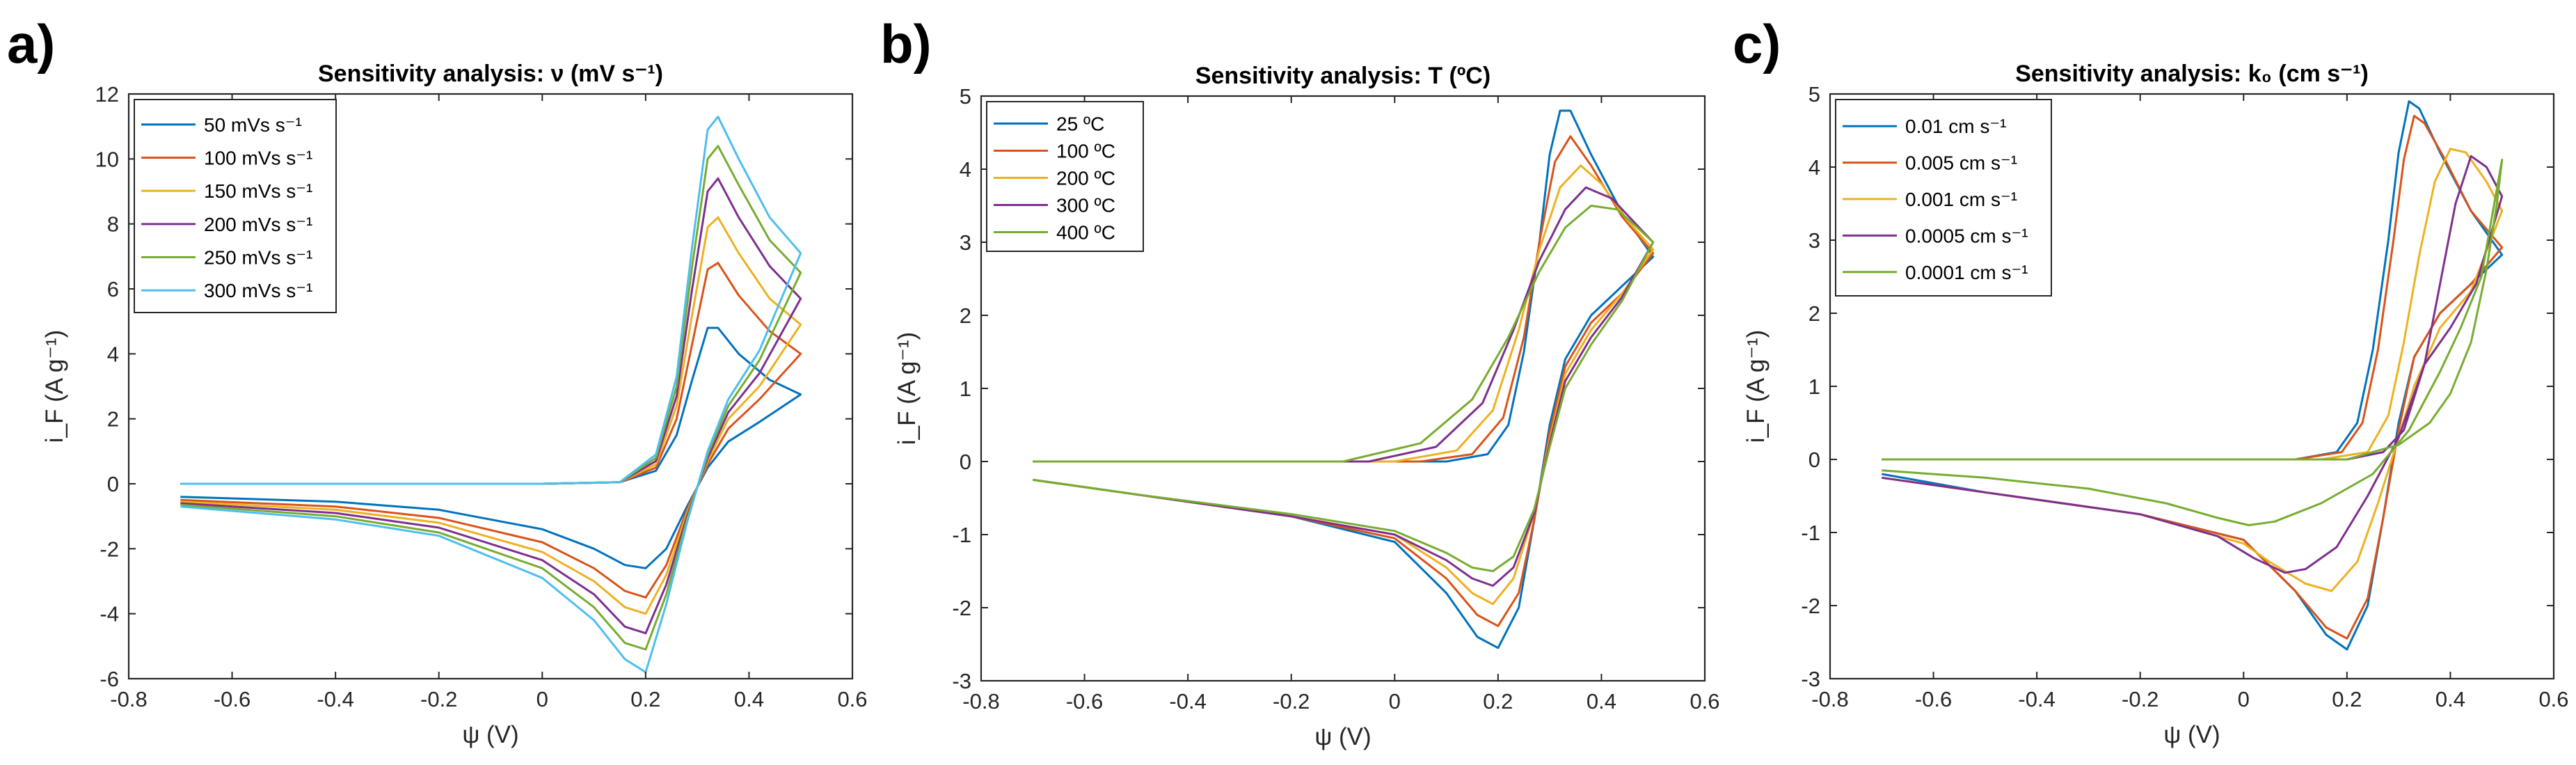 The image size is (2576, 765). What do you see at coordinates (1814, 94) in the screenshot?
I see `y-tick-label-c: 5` at bounding box center [1814, 94].